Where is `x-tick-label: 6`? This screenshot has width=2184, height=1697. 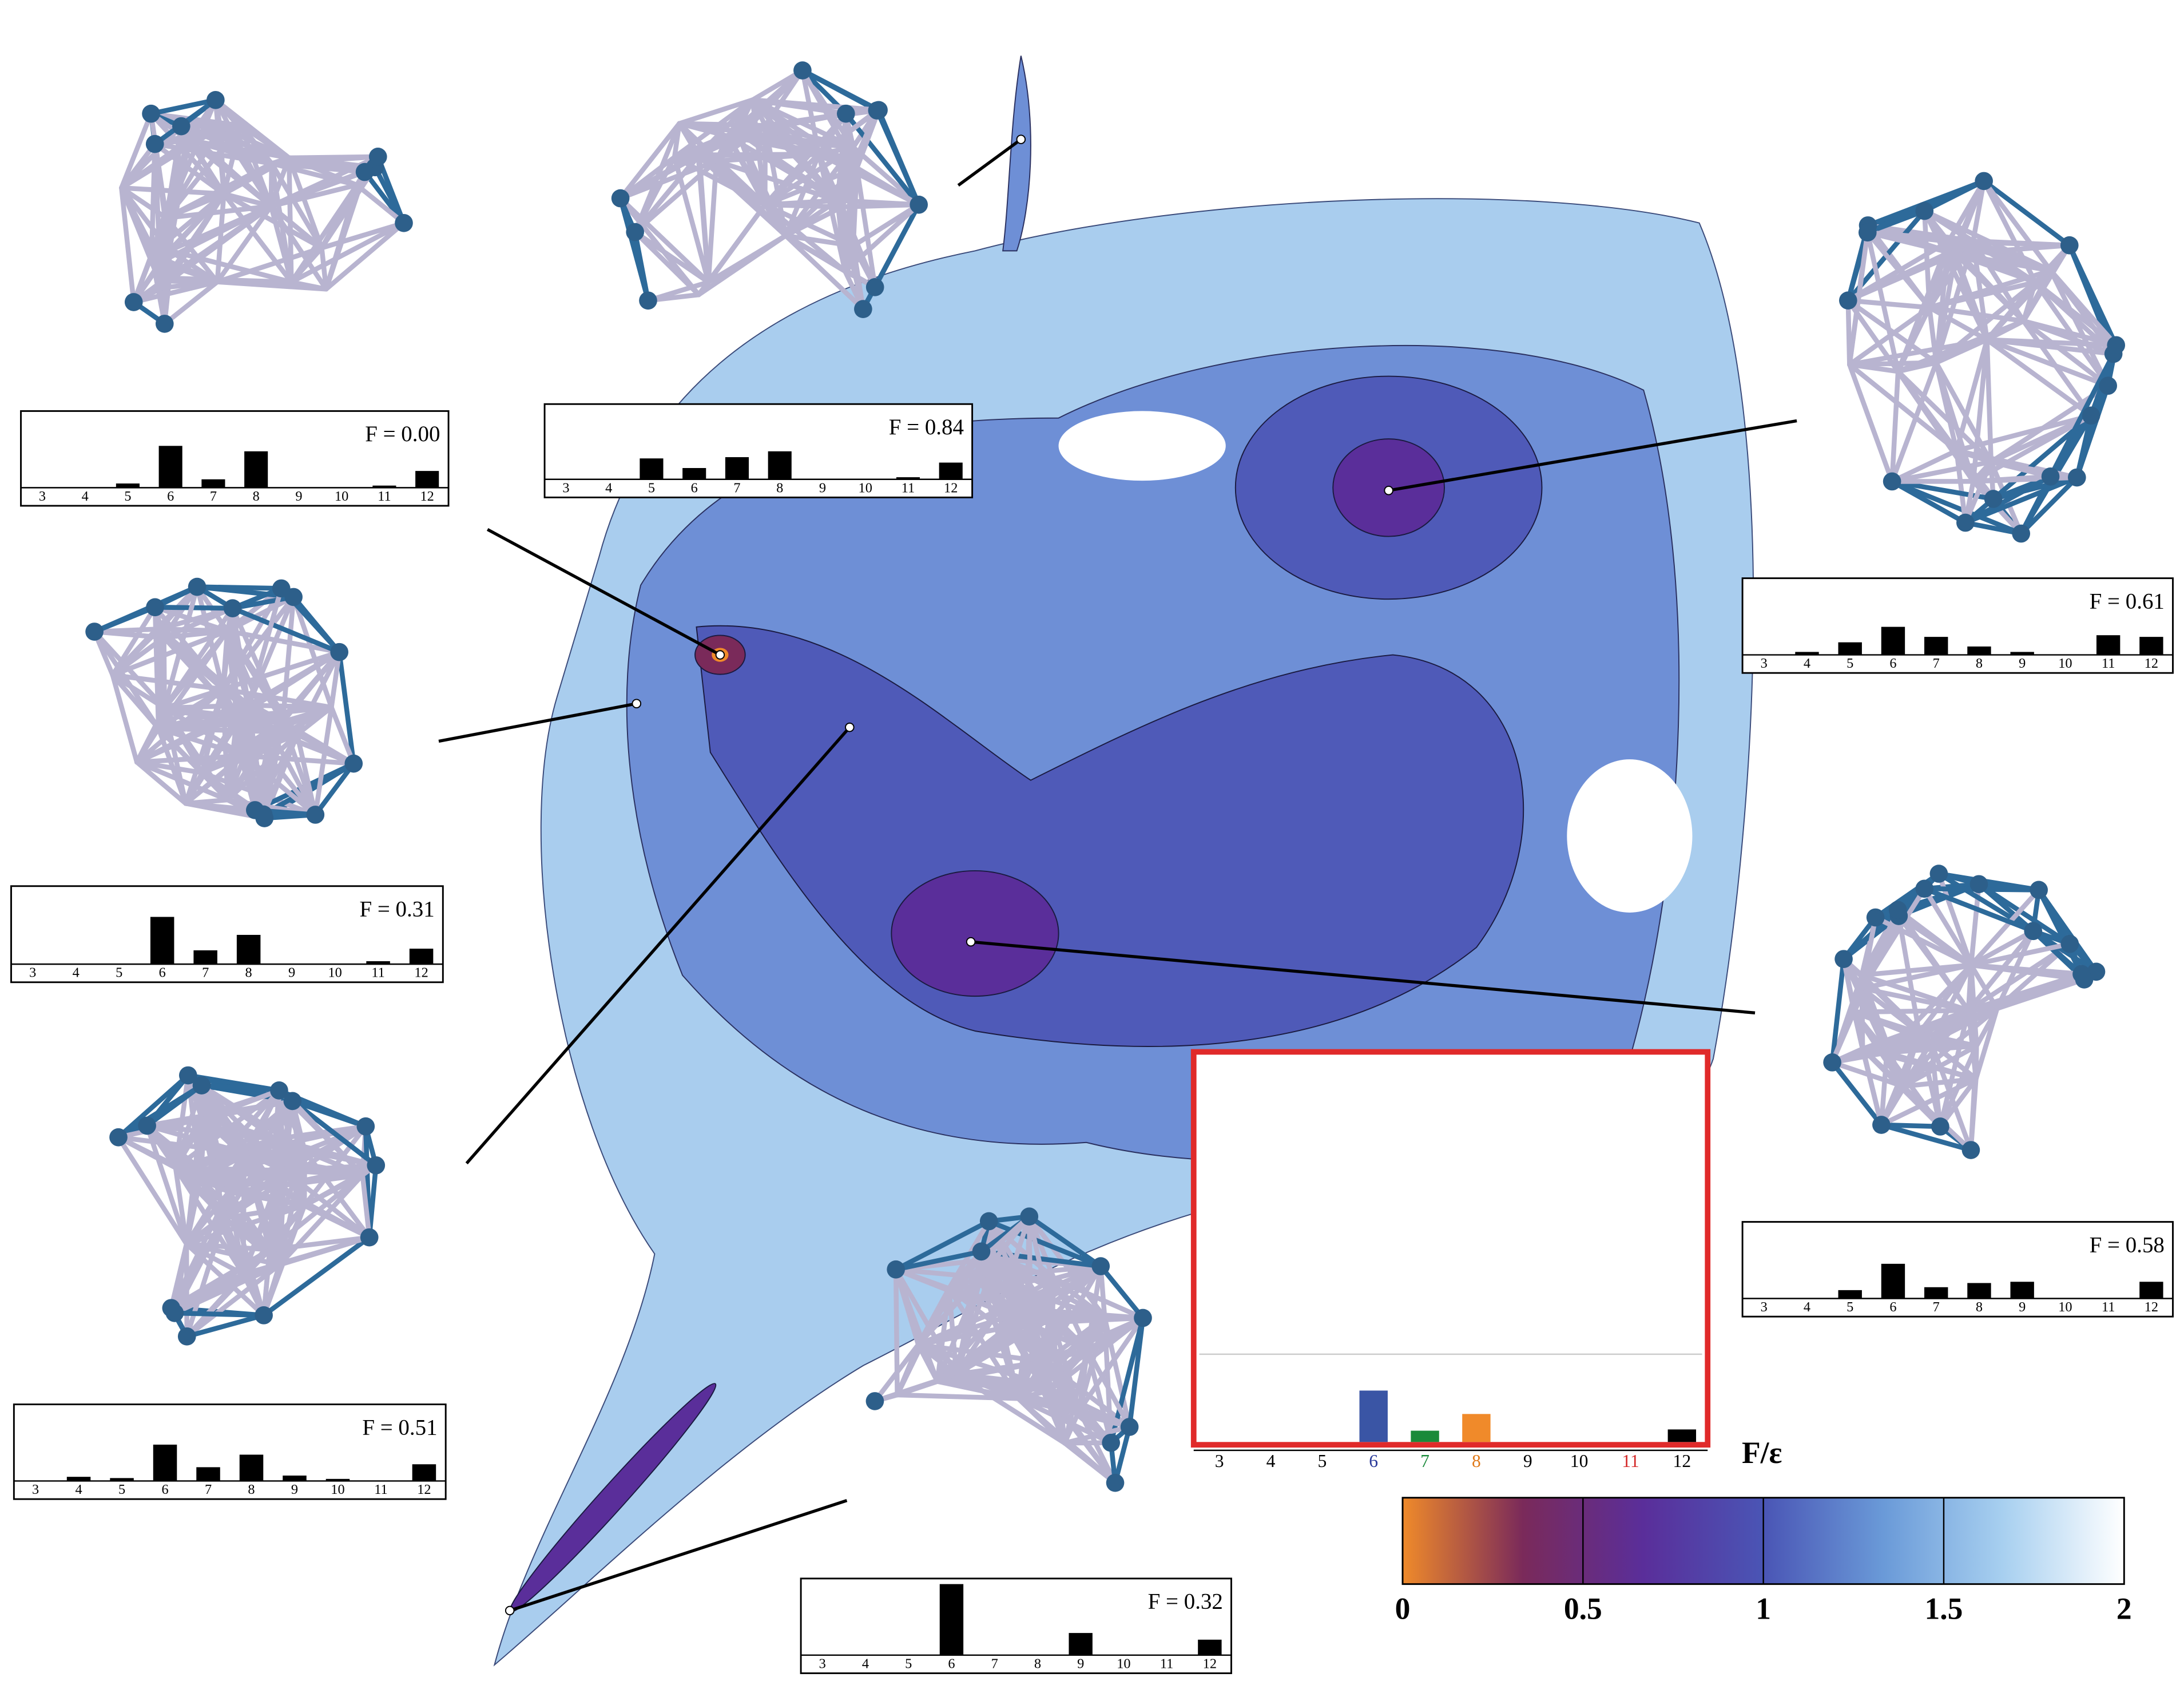 x-tick-label: 6 is located at coordinates (1373, 1461).